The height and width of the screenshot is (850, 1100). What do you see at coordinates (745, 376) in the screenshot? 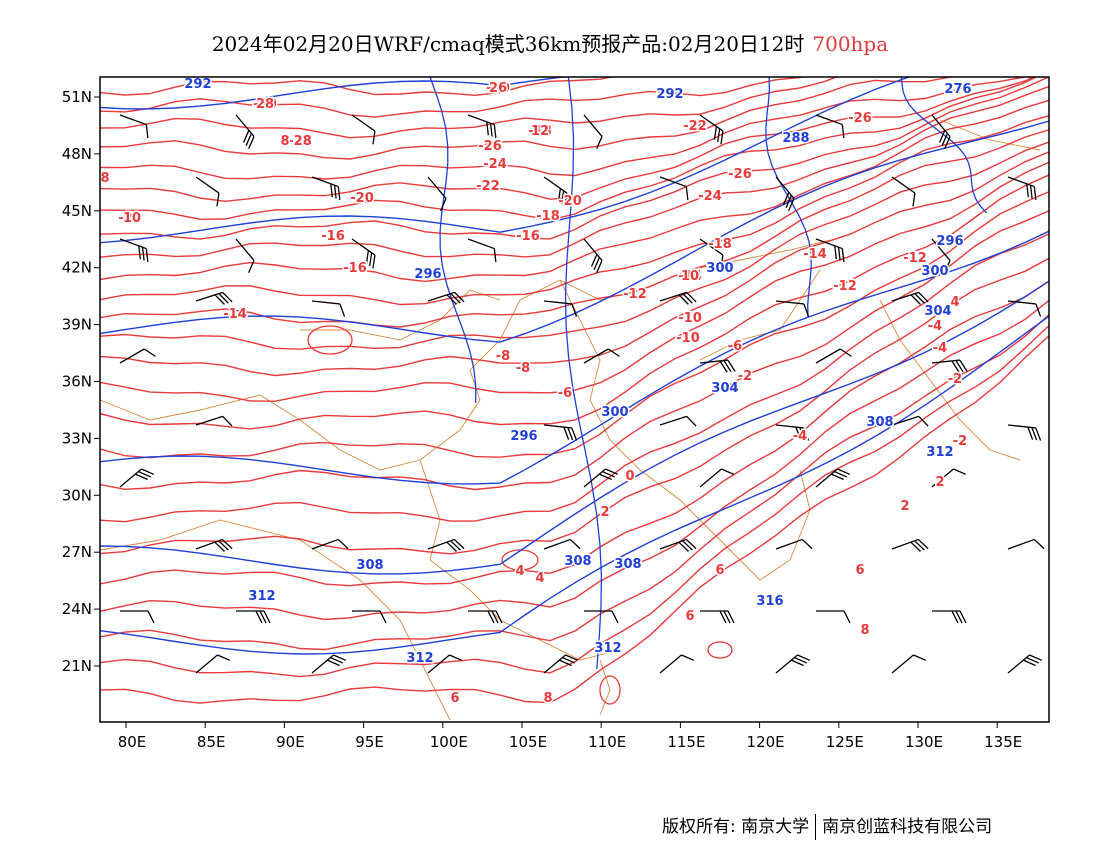
I see `temperature-label: -2` at bounding box center [745, 376].